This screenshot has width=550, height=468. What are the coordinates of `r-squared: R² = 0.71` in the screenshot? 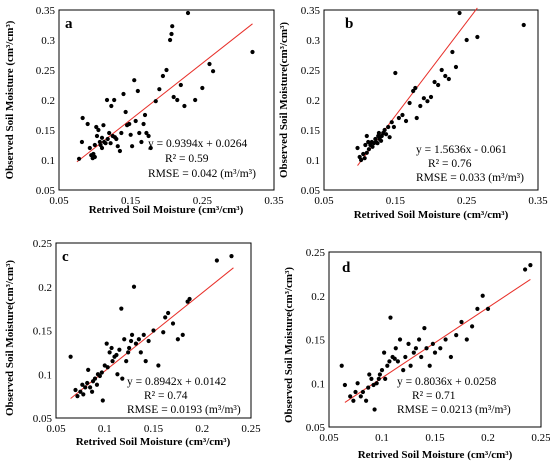 It's located at (434, 396).